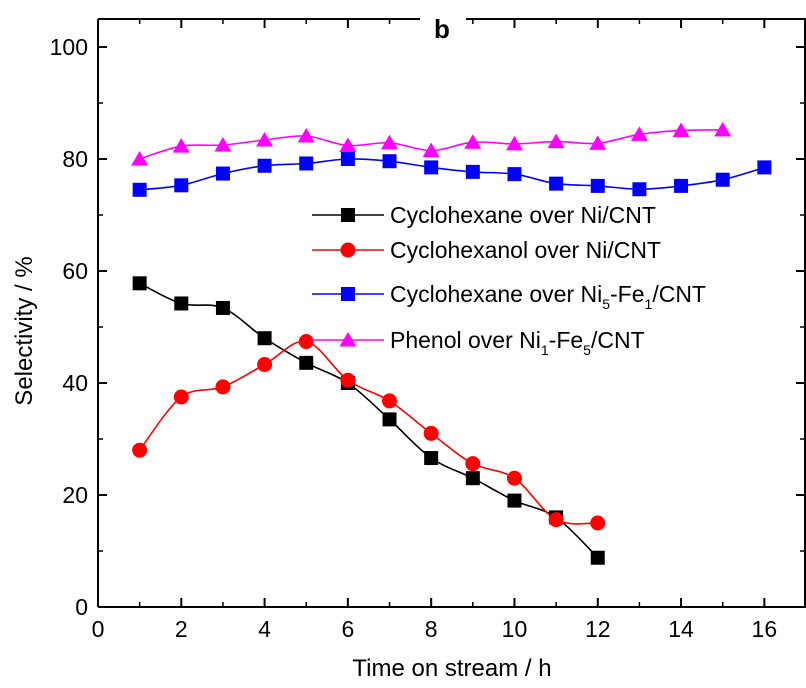 The height and width of the screenshot is (688, 806). Describe the element at coordinates (598, 629) in the screenshot. I see `x-tick-label-7: 12` at that location.